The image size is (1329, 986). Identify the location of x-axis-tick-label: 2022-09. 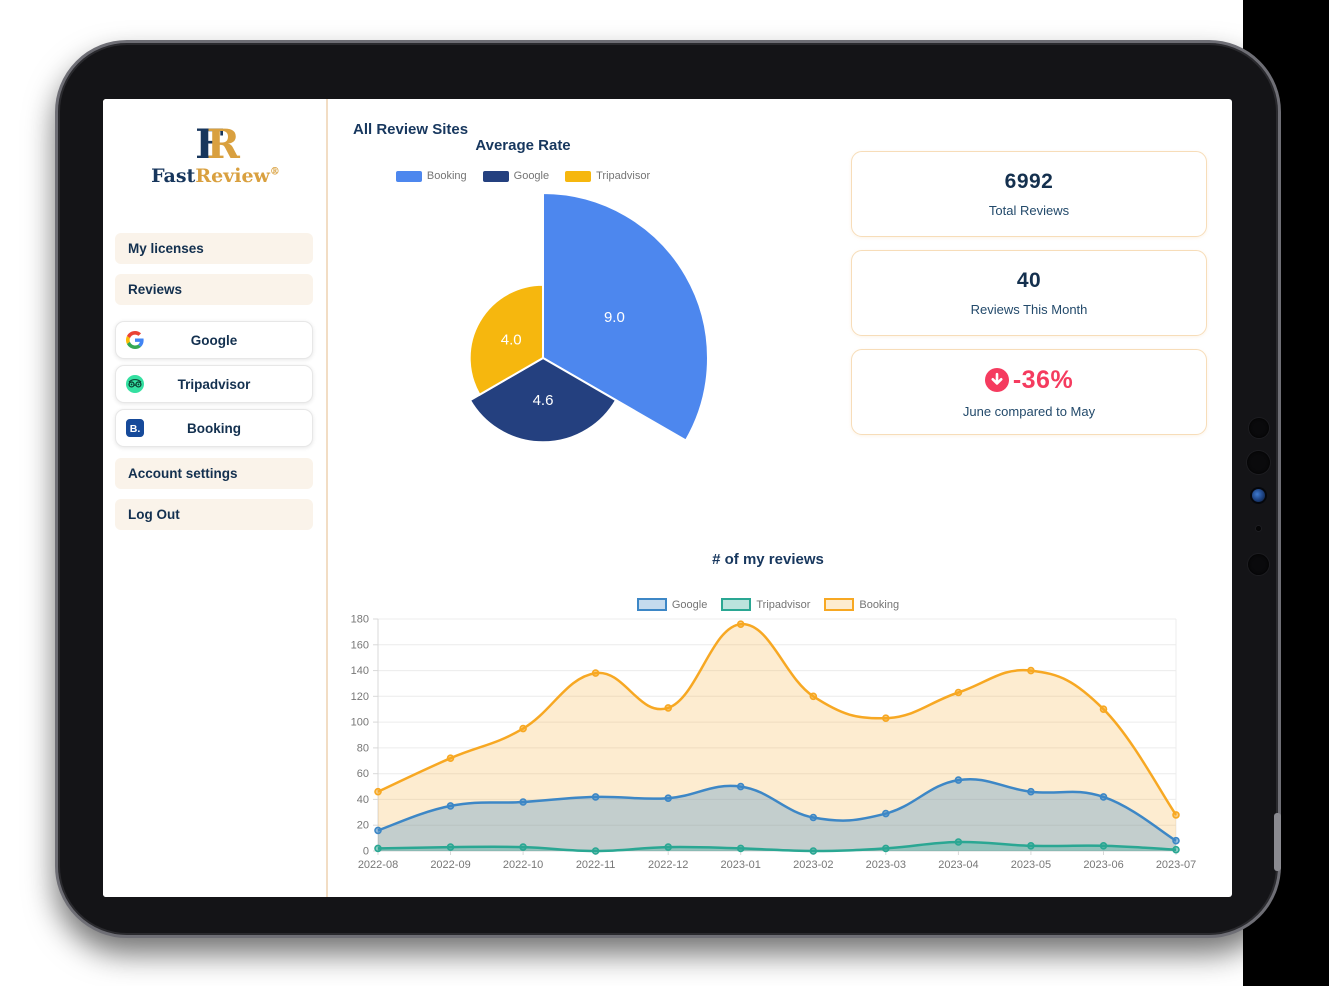
(450, 865).